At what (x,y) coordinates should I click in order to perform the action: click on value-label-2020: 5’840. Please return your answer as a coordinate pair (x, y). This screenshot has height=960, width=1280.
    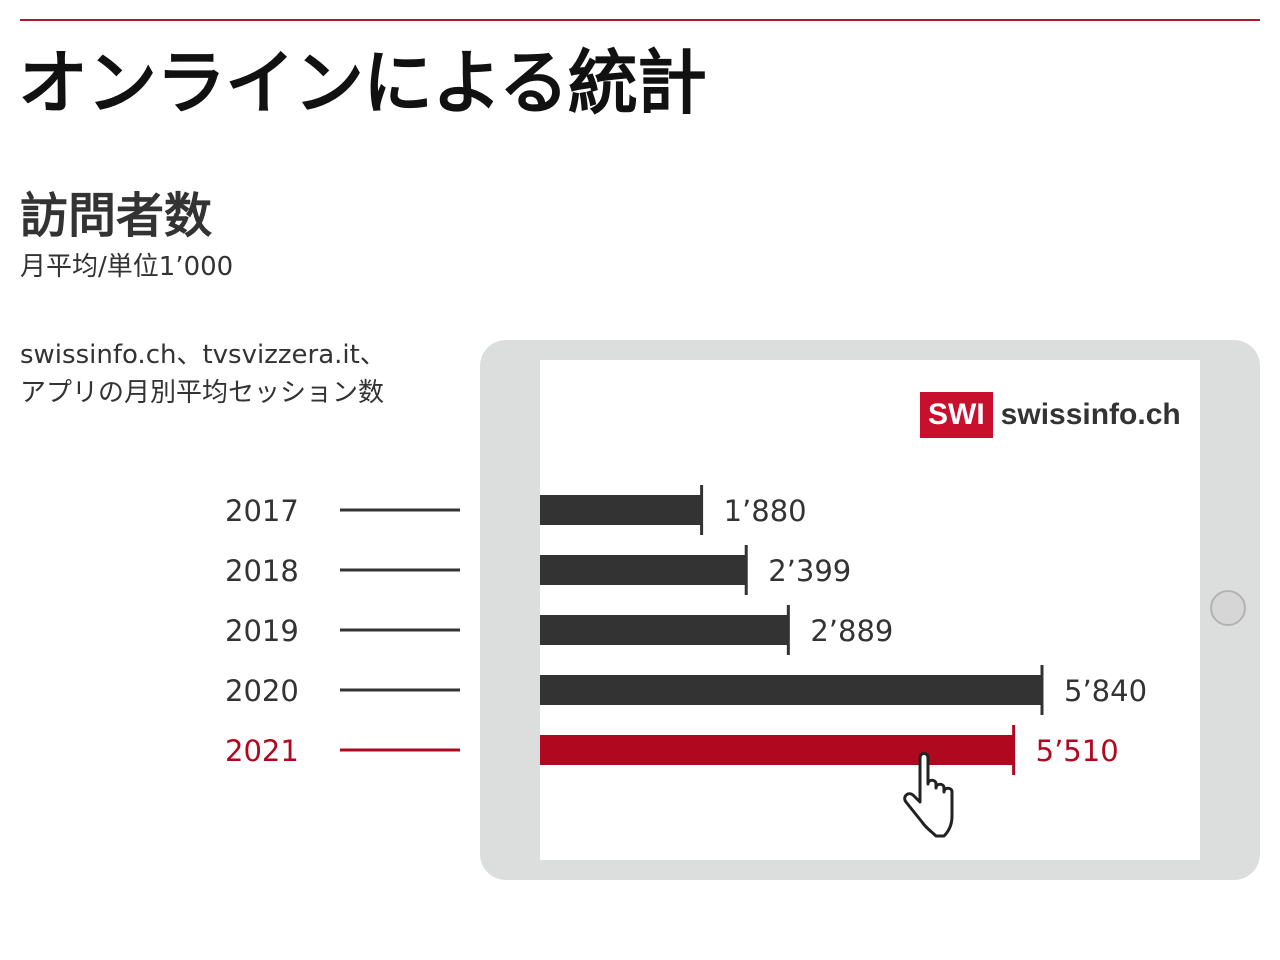
    Looking at the image, I should click on (1105, 691).